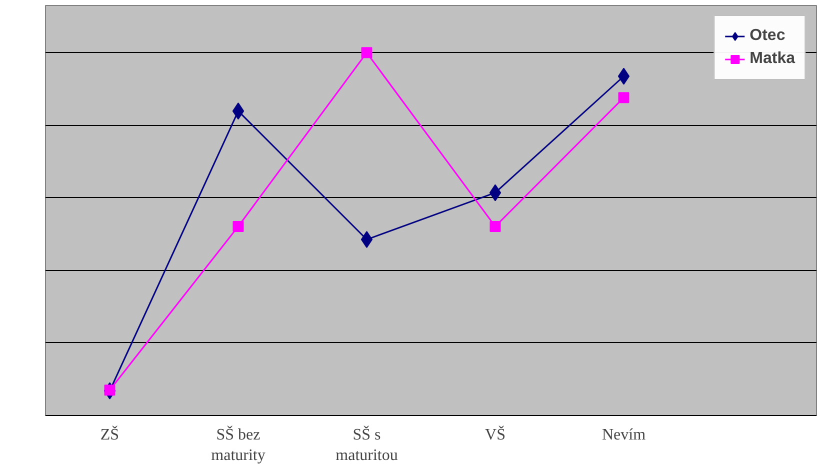 The image size is (826, 466). What do you see at coordinates (238, 445) in the screenshot?
I see `x-tick-label: SŠ bez maturity` at bounding box center [238, 445].